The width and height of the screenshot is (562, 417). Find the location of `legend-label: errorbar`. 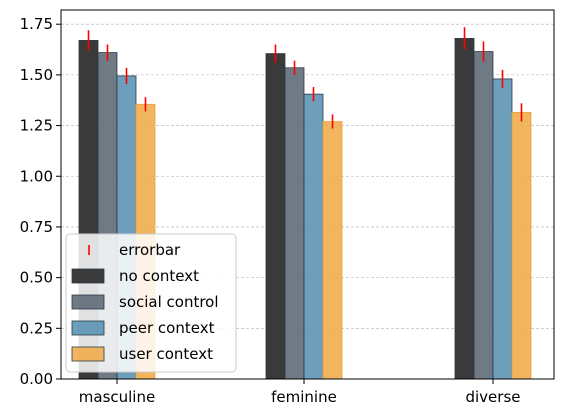

legend-label: errorbar is located at coordinates (150, 250).